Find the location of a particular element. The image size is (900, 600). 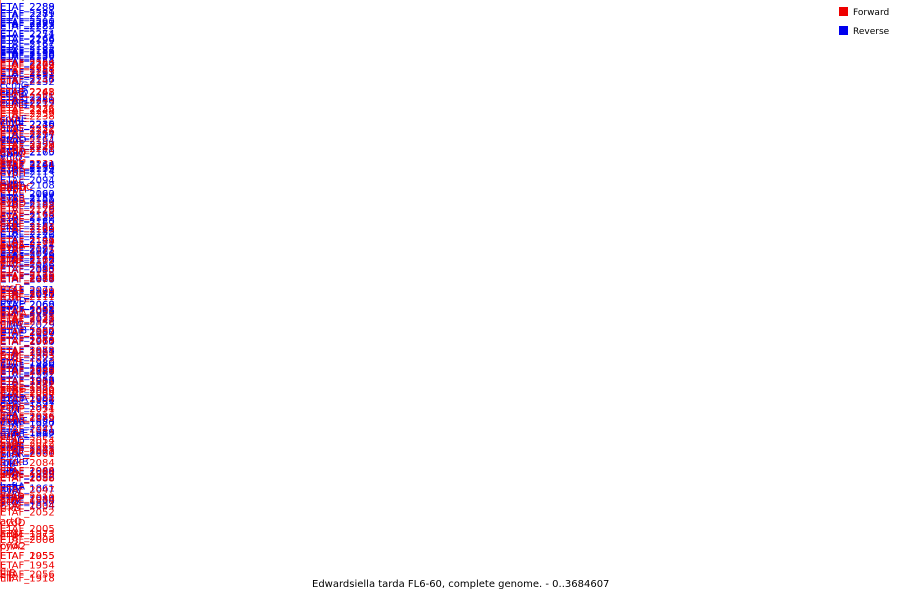

gene-label: ETAF_2012 is located at coordinates (27, 443).